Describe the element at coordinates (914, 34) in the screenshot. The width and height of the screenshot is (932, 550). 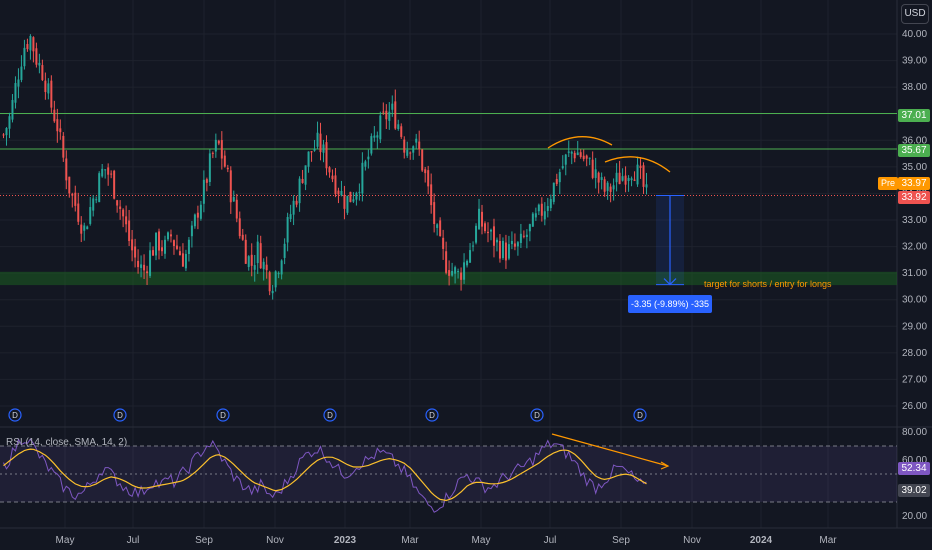
I see `price-tick-label: 40.00` at that location.